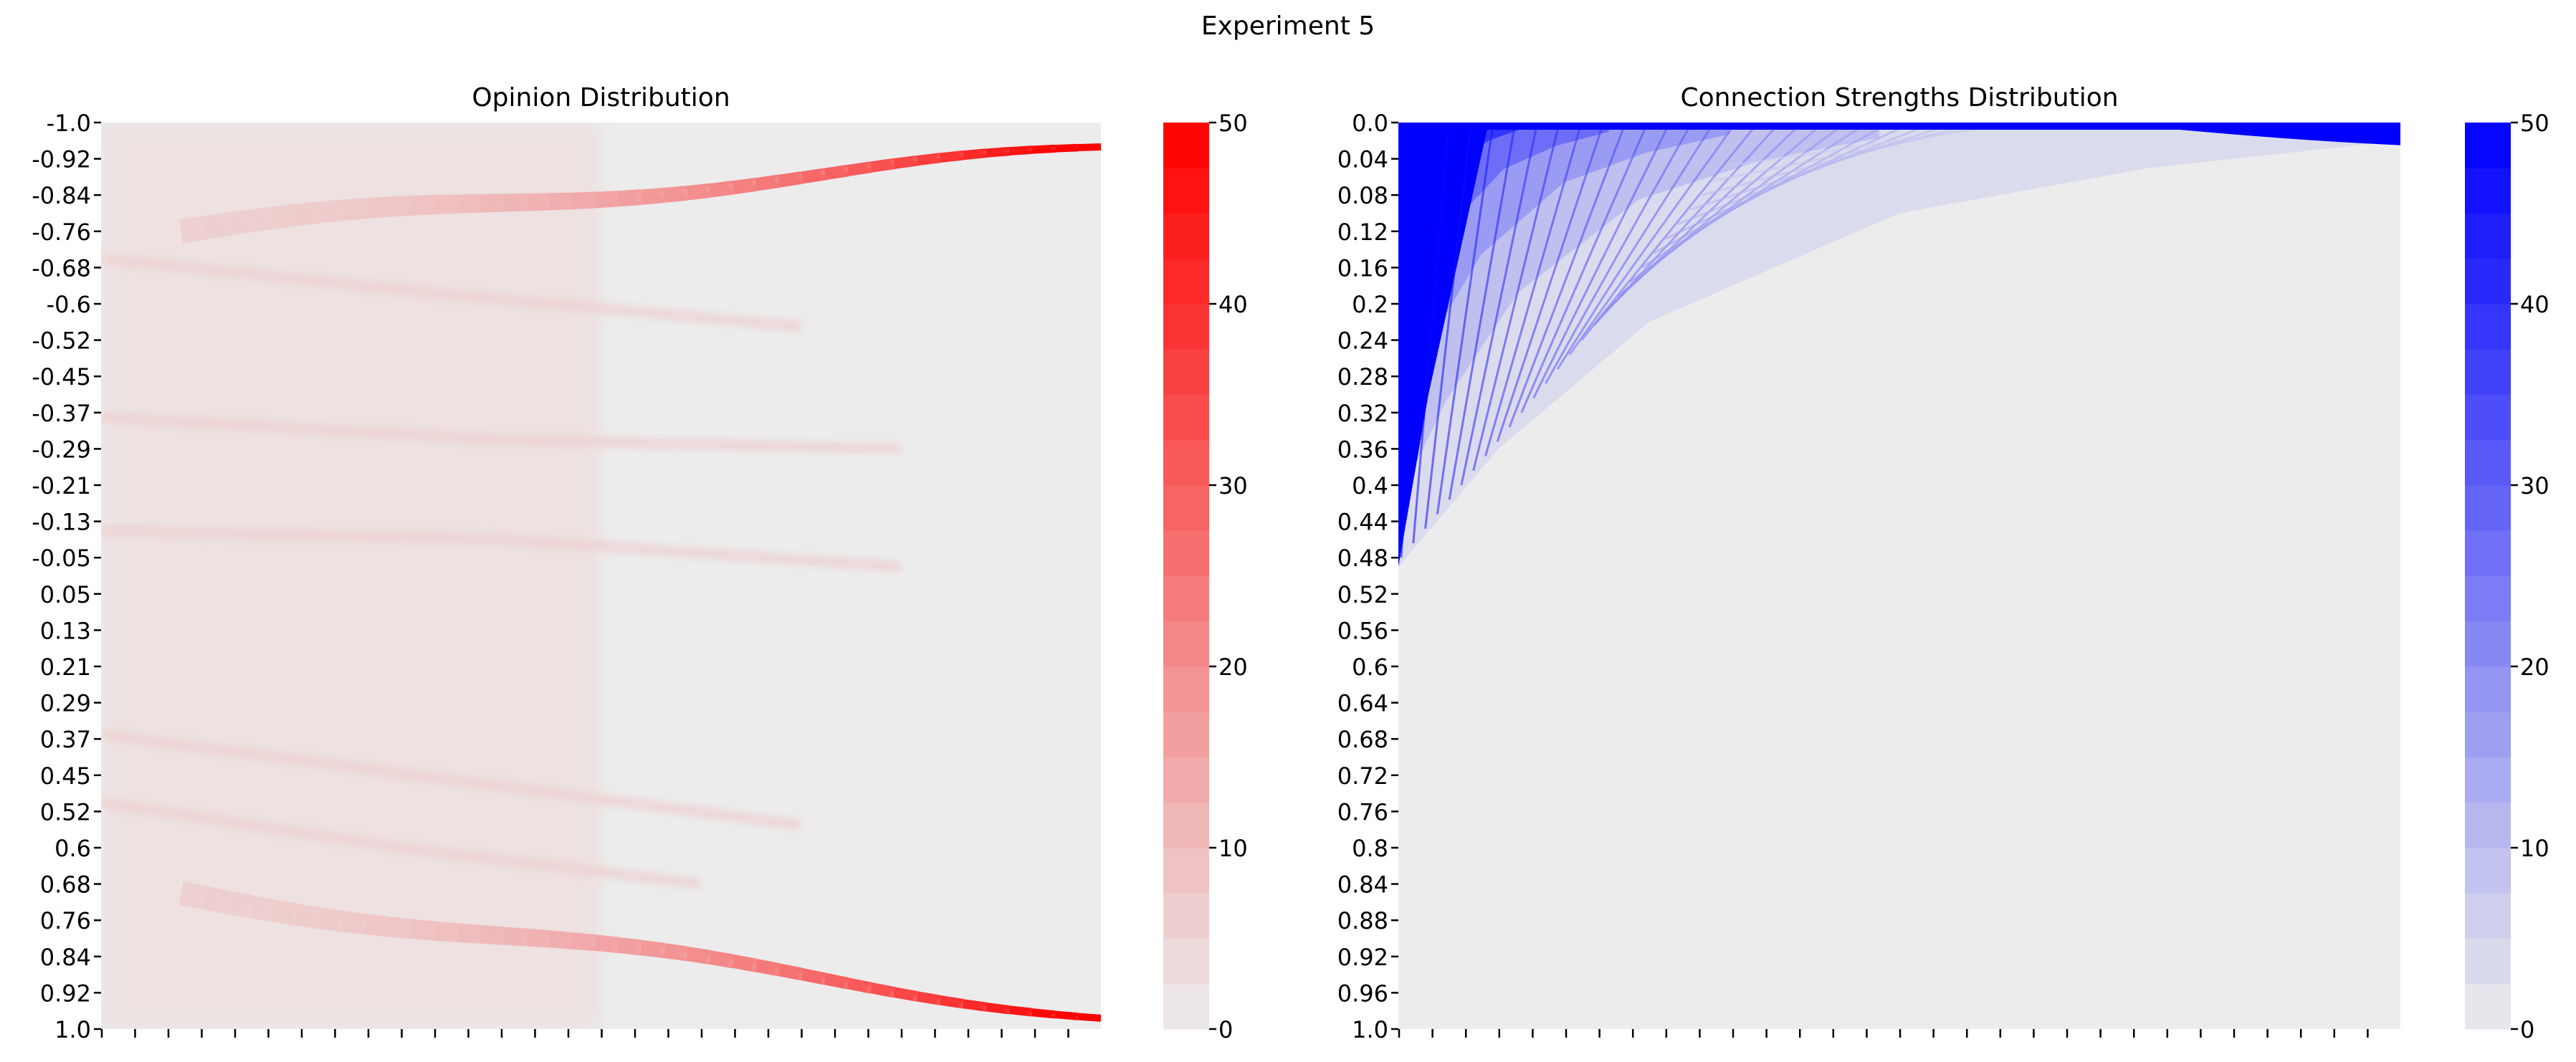 The width and height of the screenshot is (2576, 1062). Describe the element at coordinates (1362, 630) in the screenshot. I see `connection-y-tick-label: 0.56` at that location.